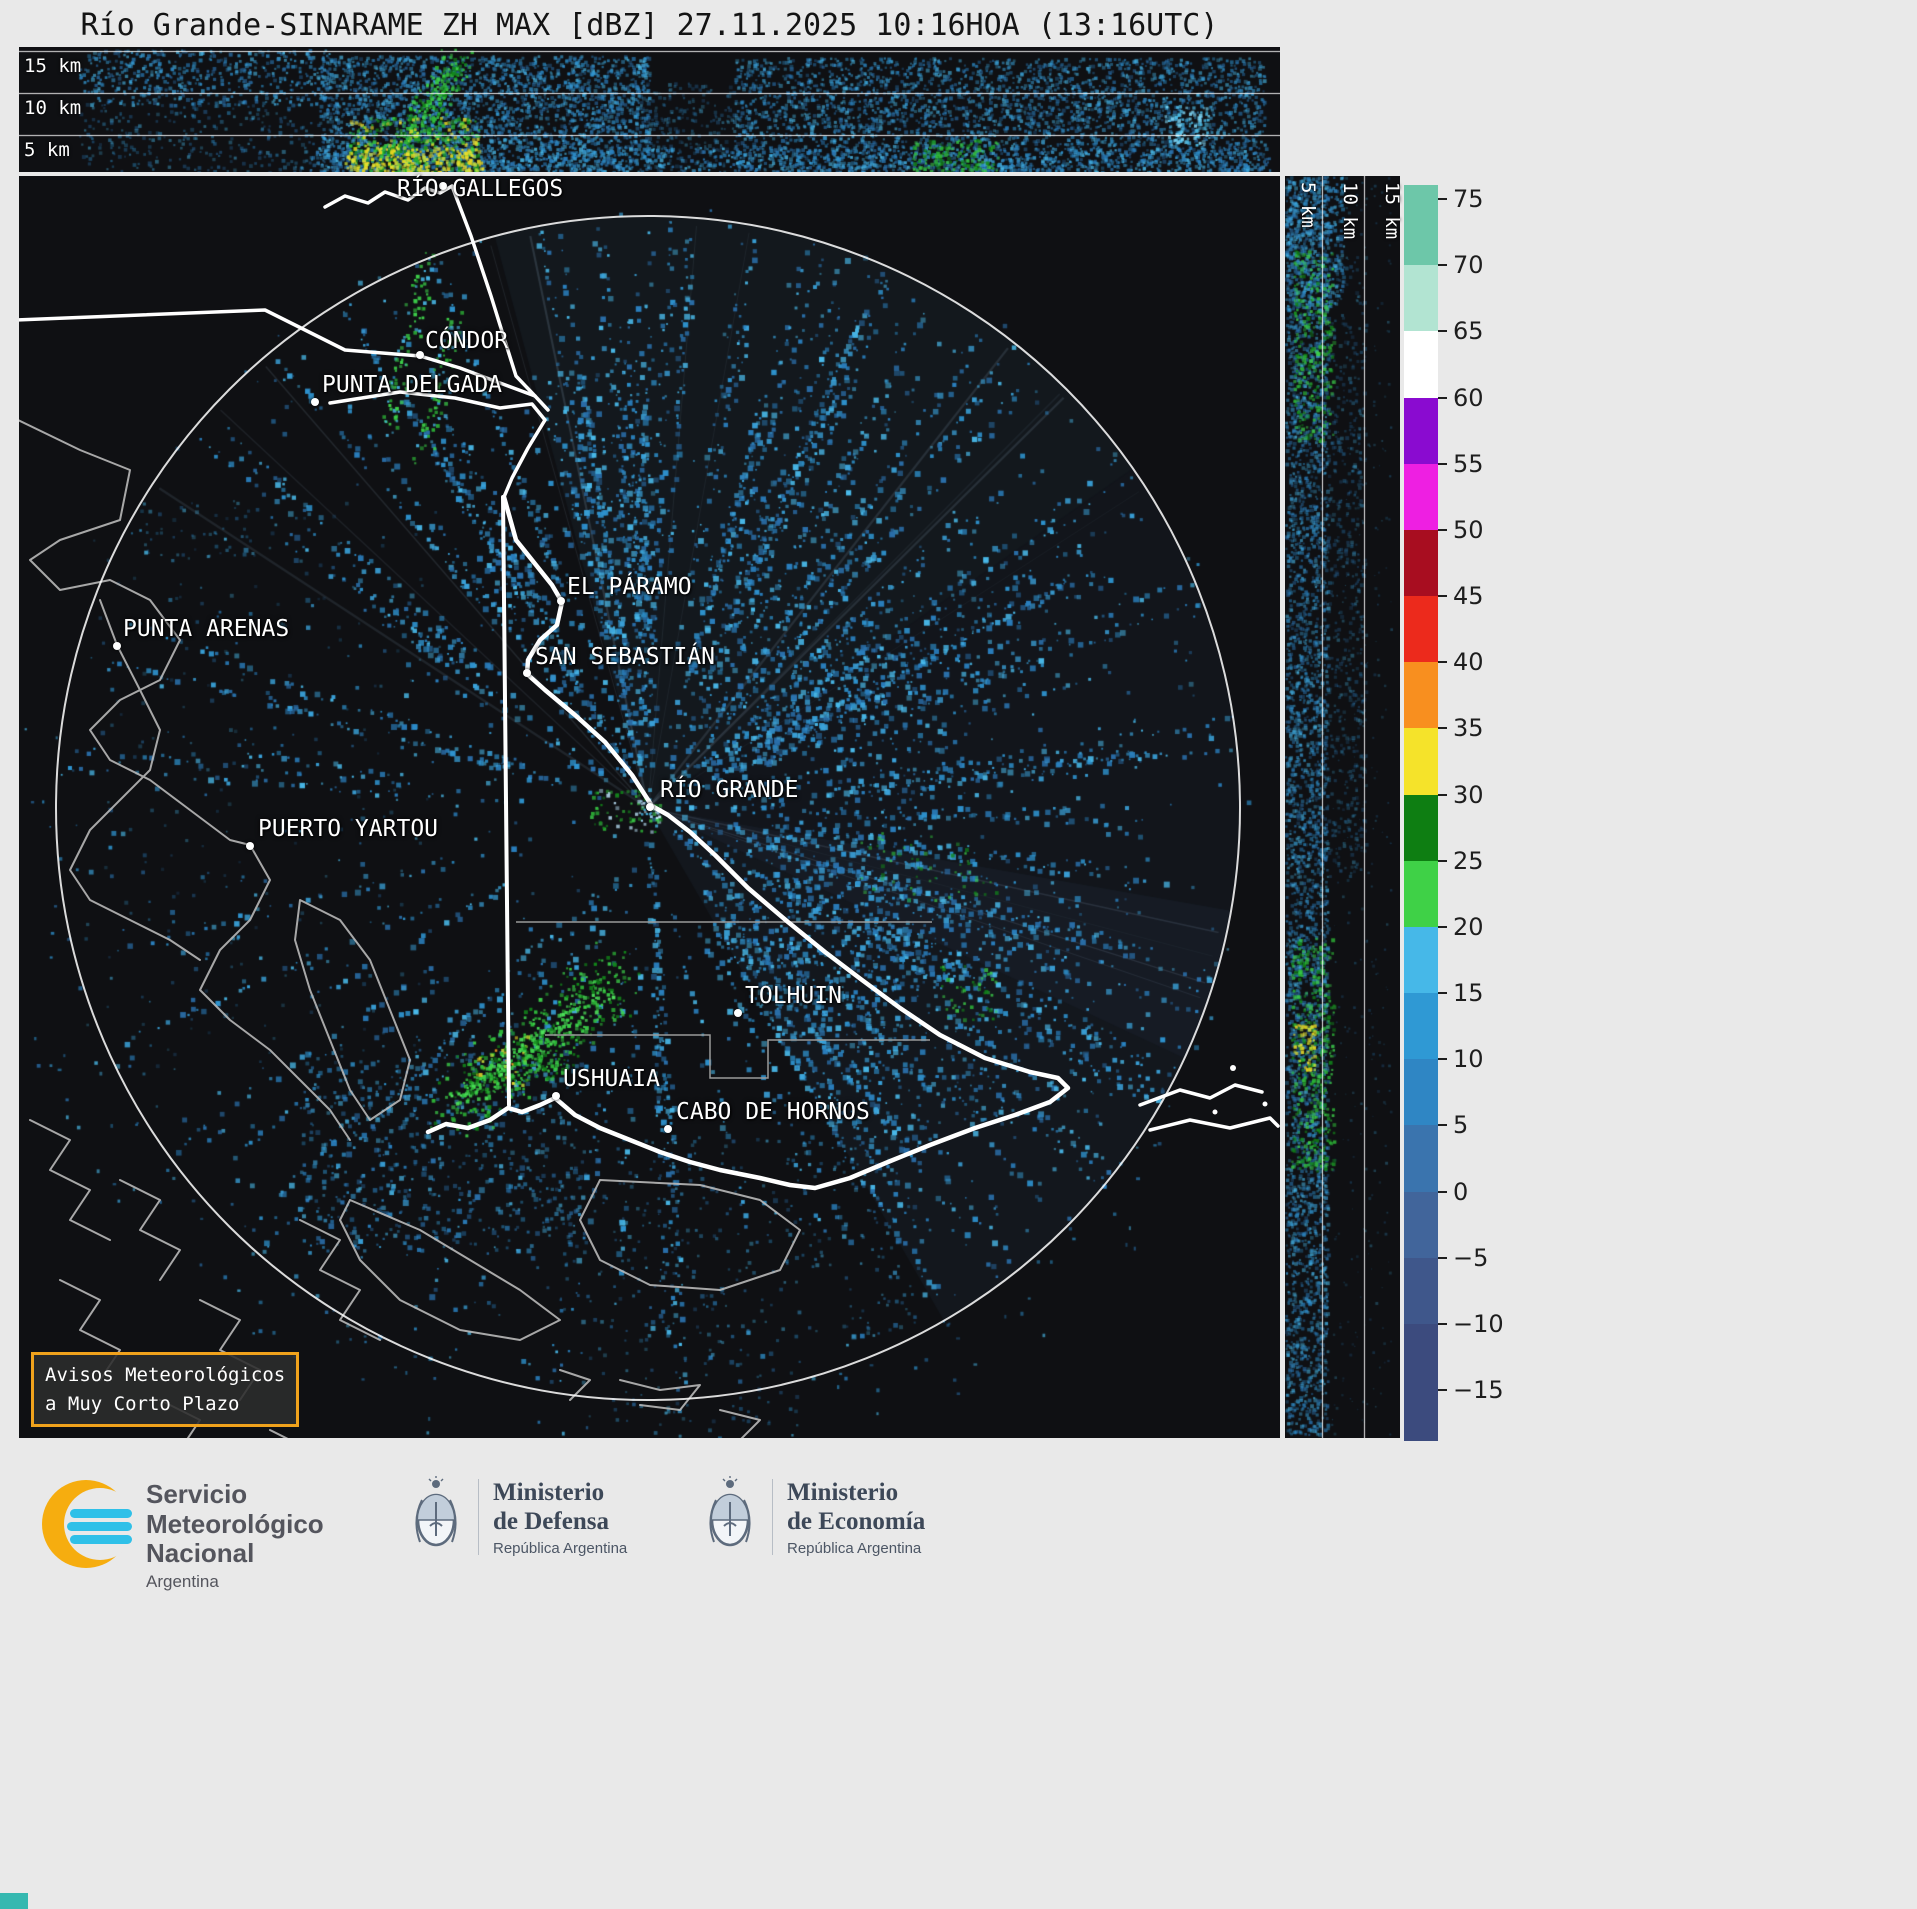  I want to click on coast-continental, so click(185, 780).